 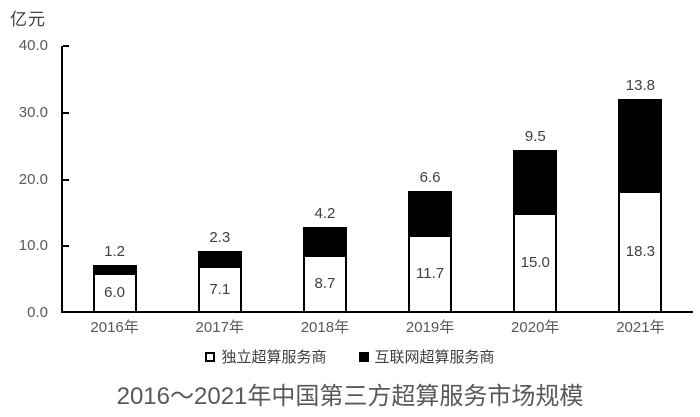 What do you see at coordinates (377, 312) in the screenshot?
I see `x-axis-line` at bounding box center [377, 312].